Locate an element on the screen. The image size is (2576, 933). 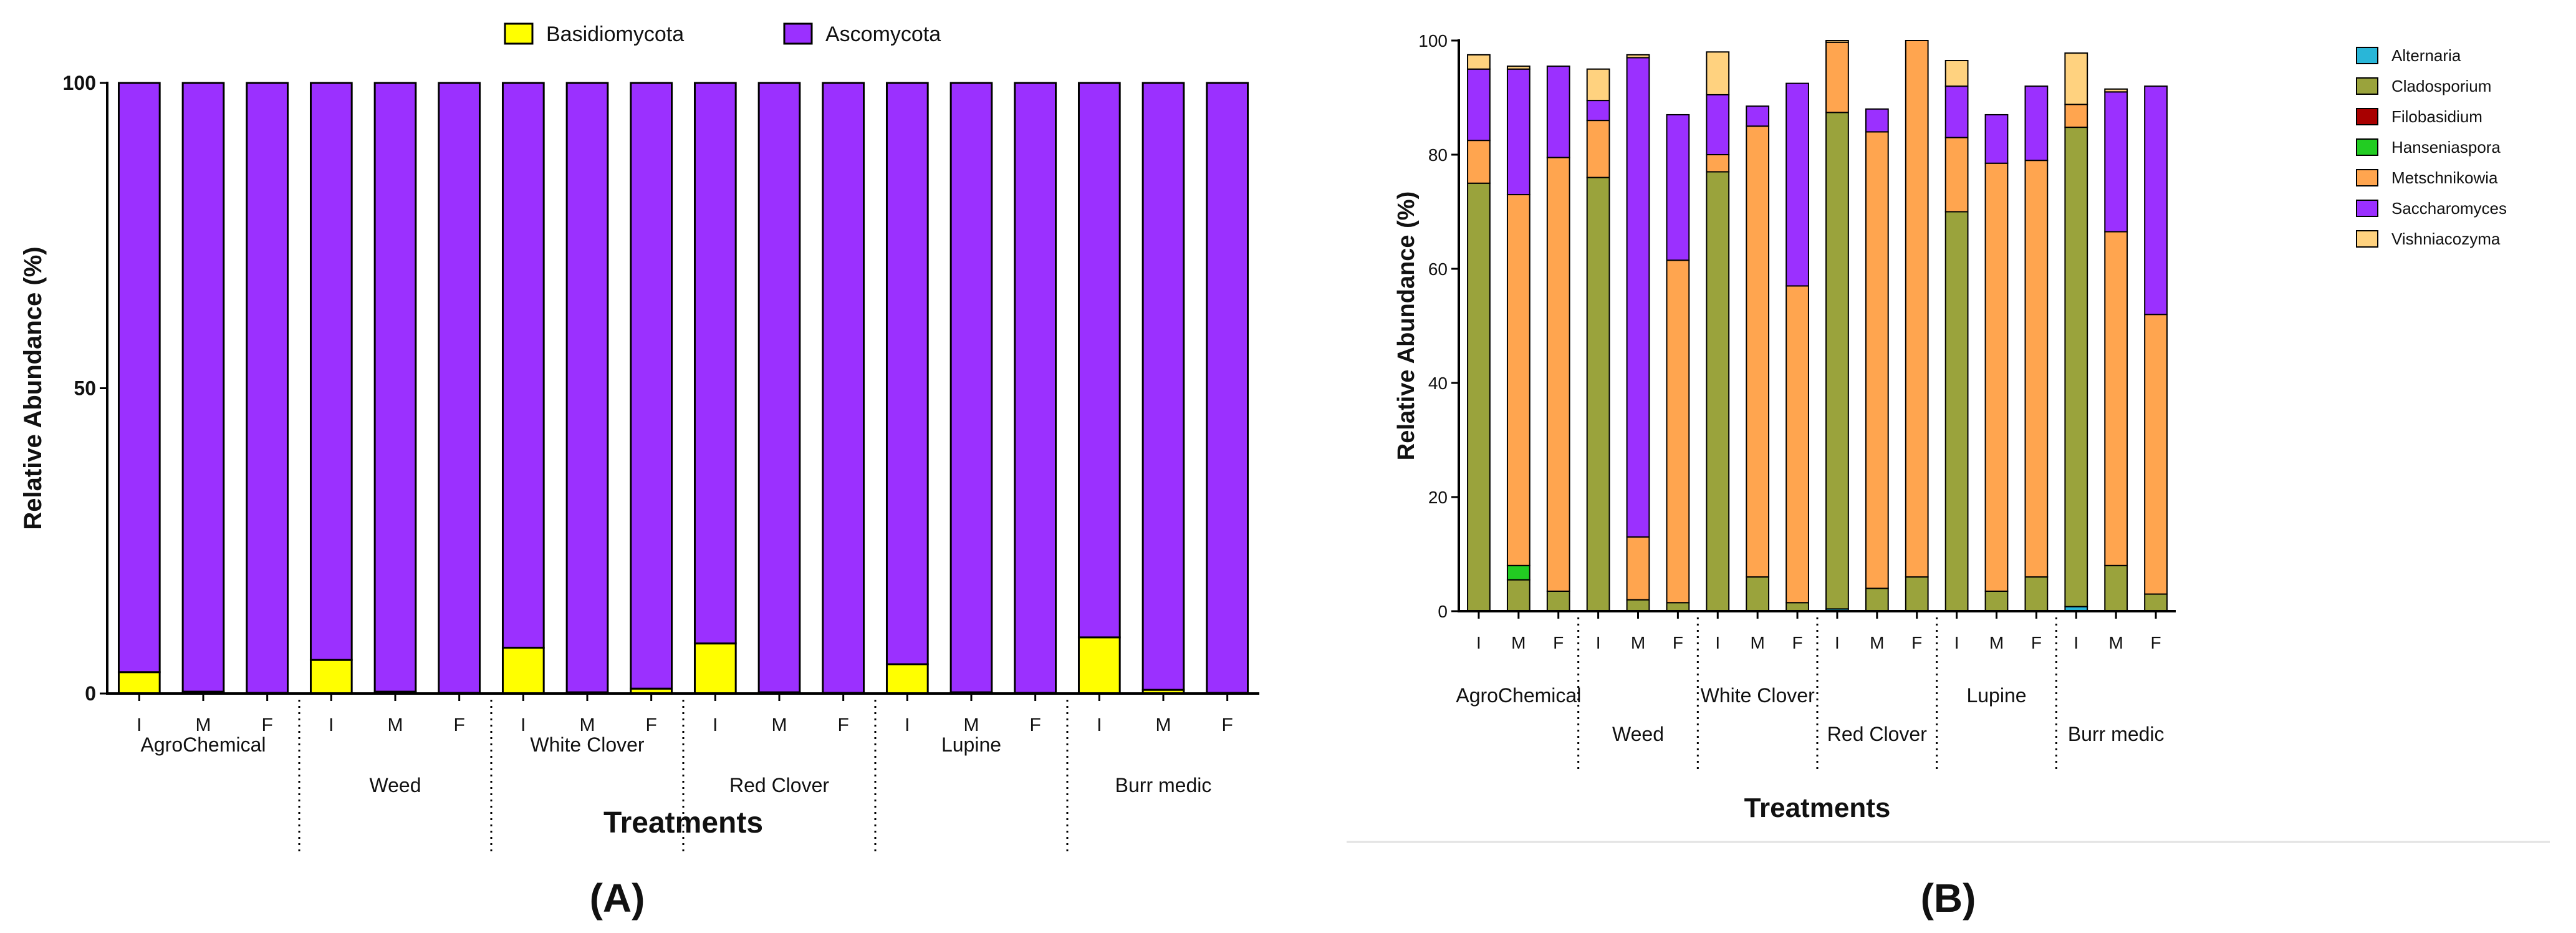
a-y-tick-label: 50 is located at coordinates (85, 388).